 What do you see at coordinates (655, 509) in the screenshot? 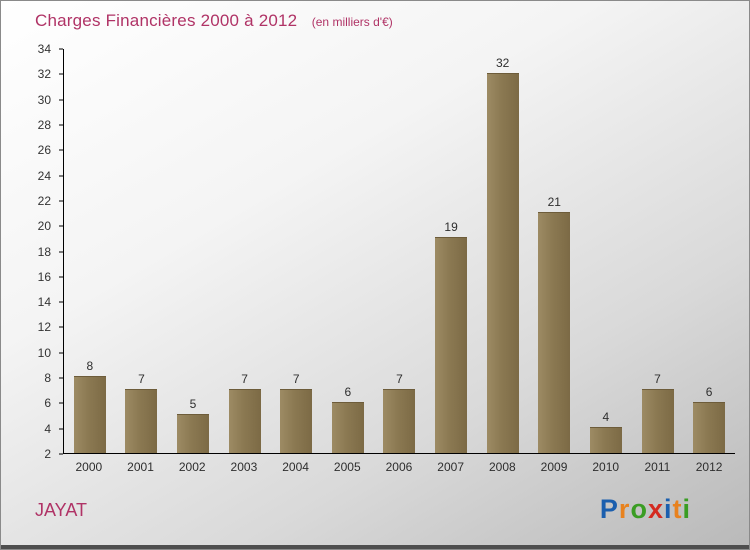
I see `logo-letter: x` at bounding box center [655, 509].